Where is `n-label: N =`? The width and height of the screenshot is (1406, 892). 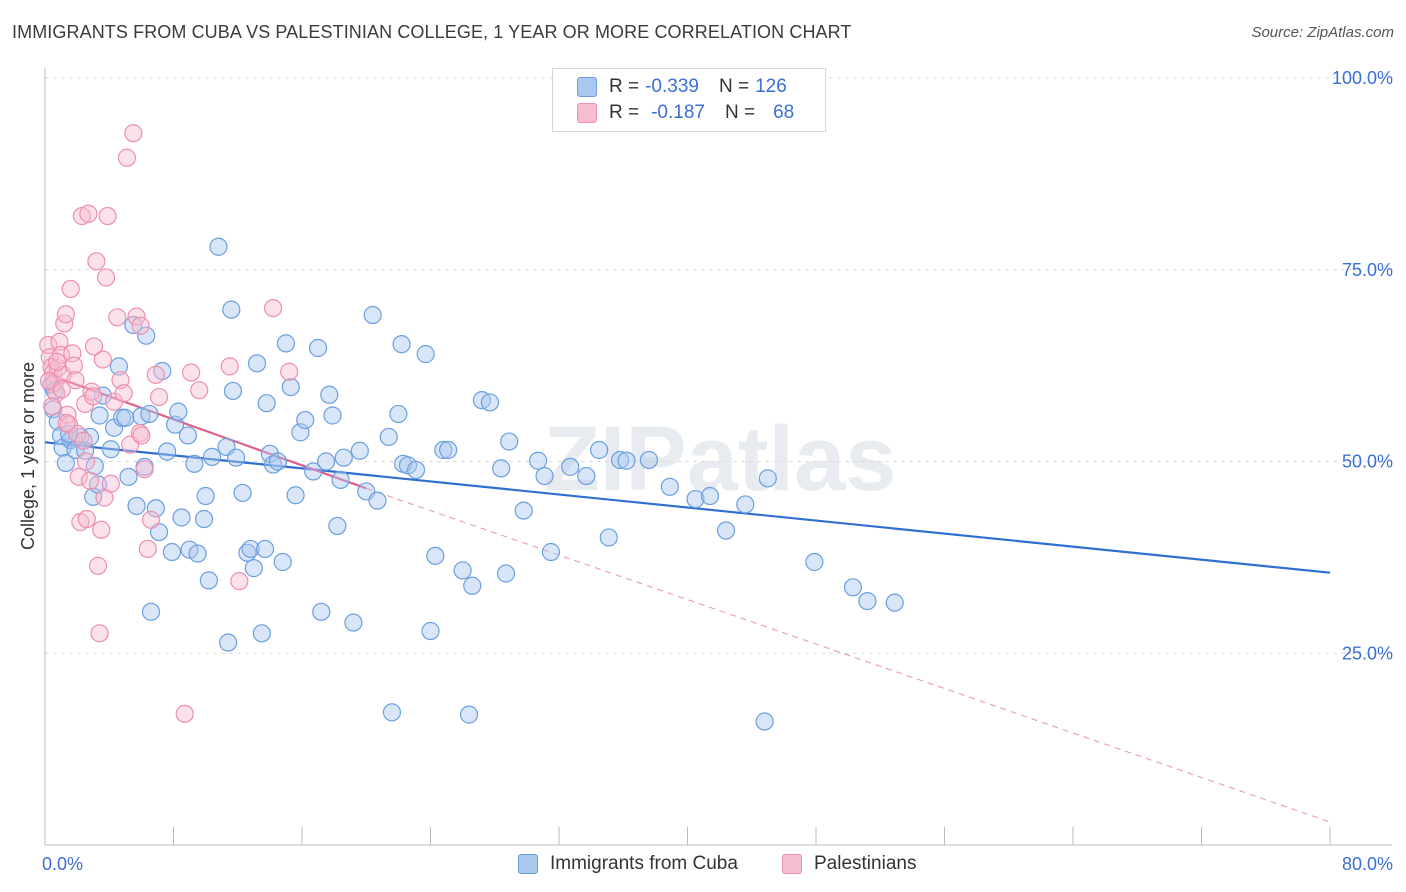
n-label: N = is located at coordinates (740, 112).